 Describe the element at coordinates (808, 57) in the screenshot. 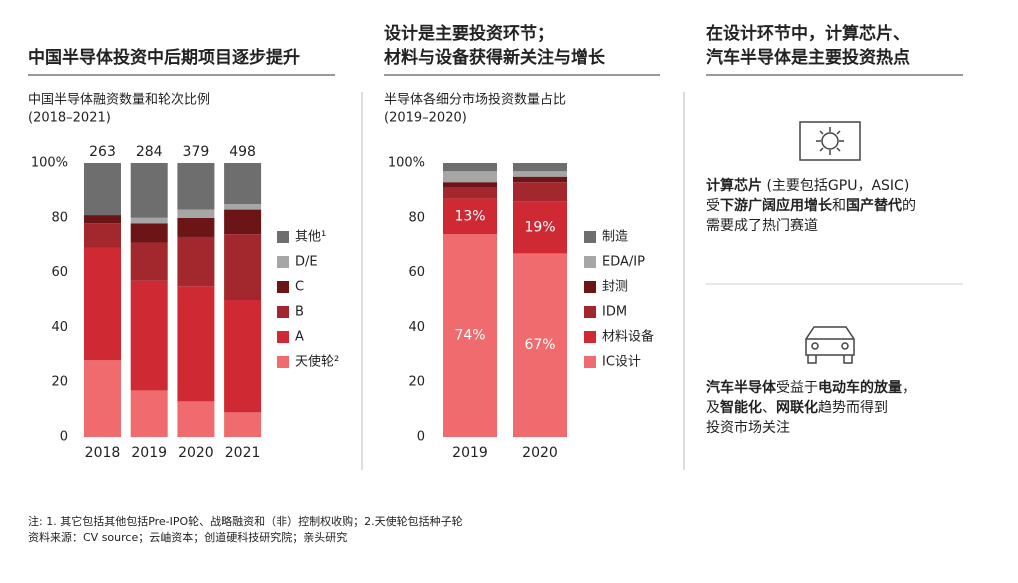

I see `text-line: 汽车半导体是主要投资热点` at that location.